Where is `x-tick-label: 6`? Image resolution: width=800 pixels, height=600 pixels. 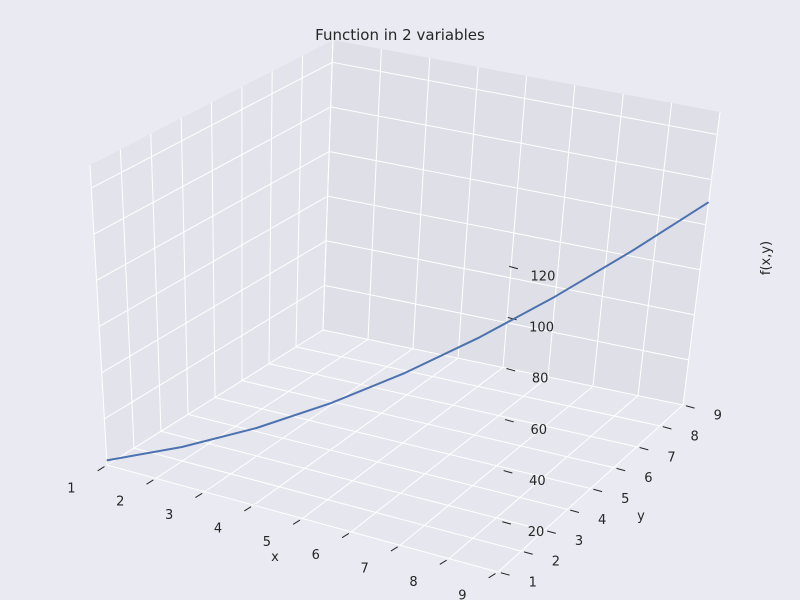 x-tick-label: 6 is located at coordinates (316, 555).